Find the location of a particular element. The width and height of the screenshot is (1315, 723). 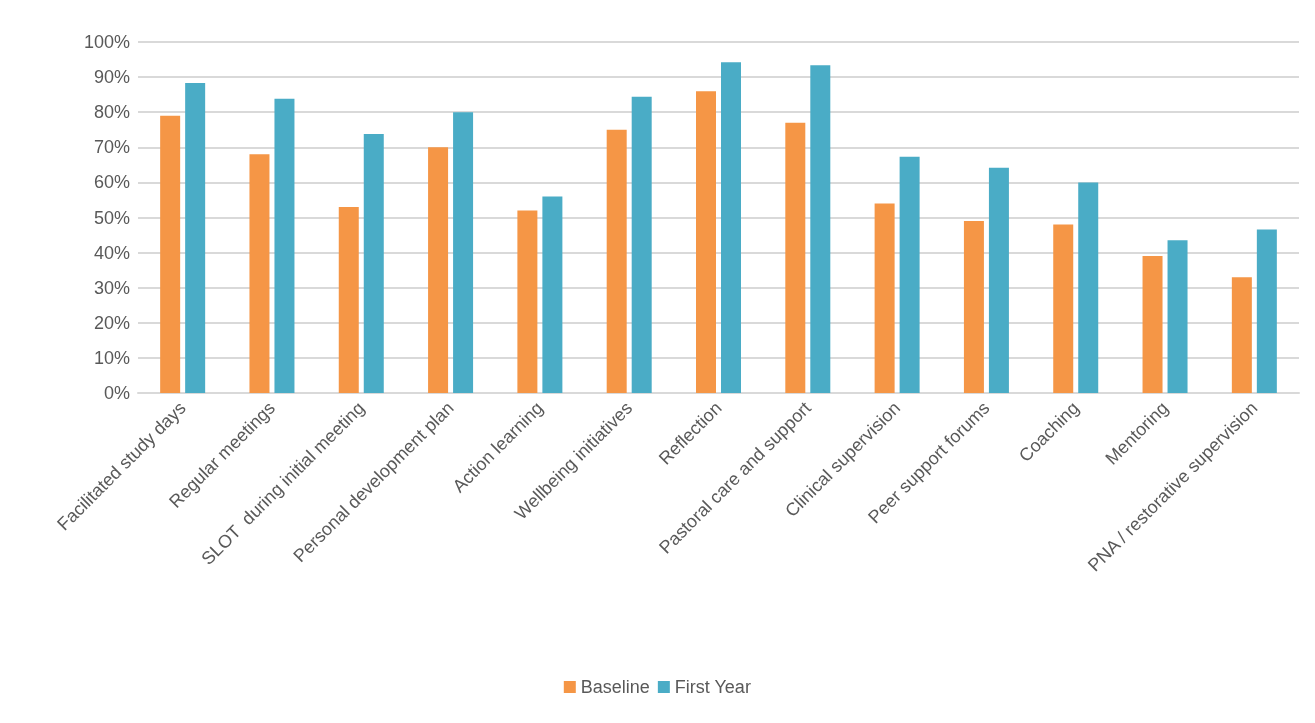

y-tick-label: 20% is located at coordinates (111, 322).